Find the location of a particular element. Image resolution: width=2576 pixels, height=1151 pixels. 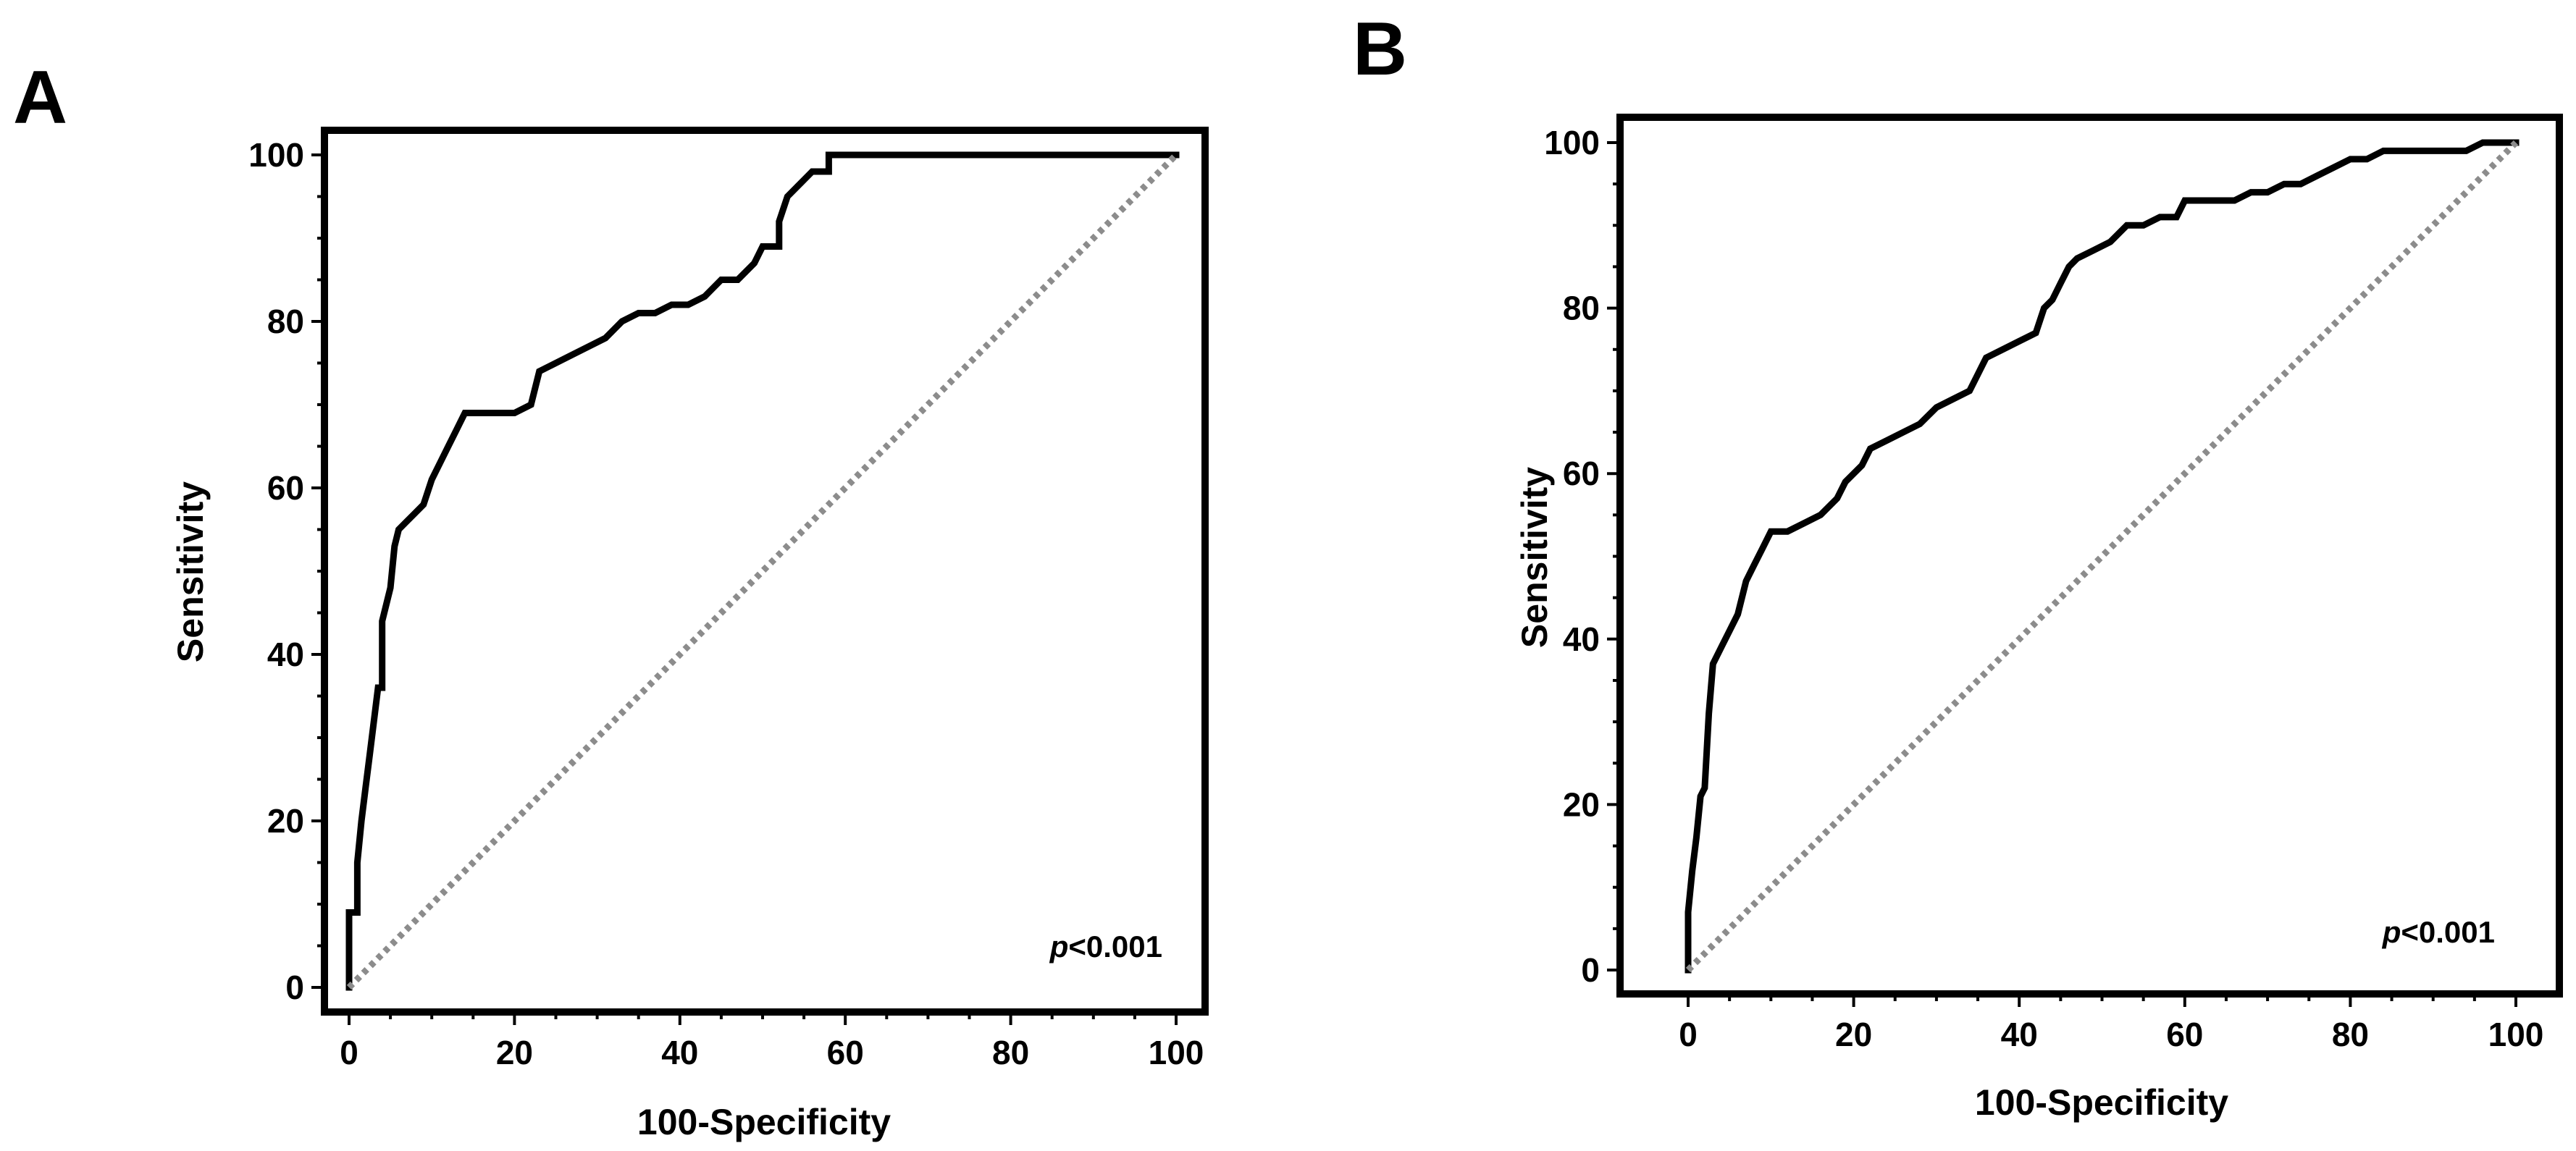

panel-letter: B is located at coordinates (1380, 49).